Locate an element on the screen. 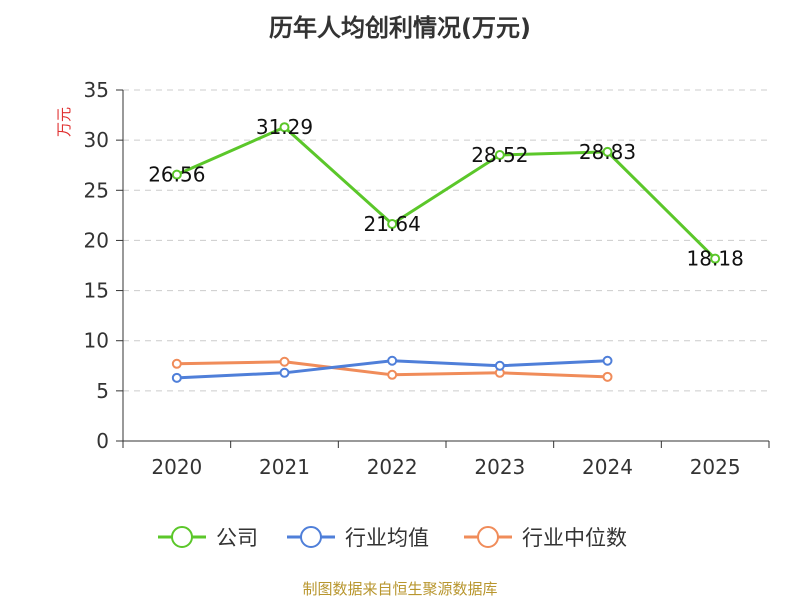 The image size is (800, 600). data-label: 28.83 is located at coordinates (607, 152).